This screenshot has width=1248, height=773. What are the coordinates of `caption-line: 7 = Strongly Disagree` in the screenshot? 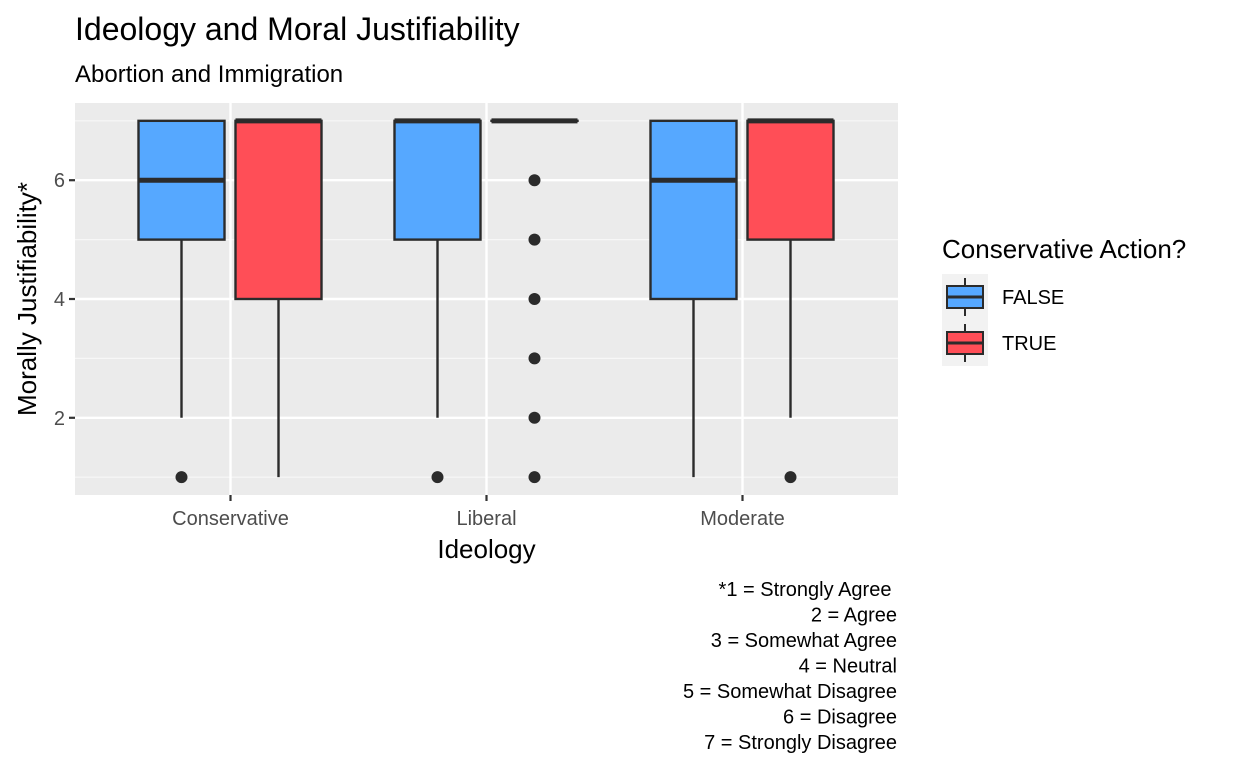 It's located at (800, 743).